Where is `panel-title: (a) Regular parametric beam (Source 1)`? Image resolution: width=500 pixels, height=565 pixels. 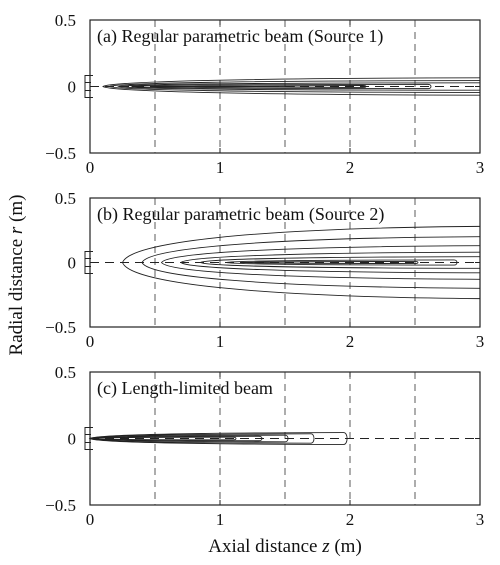 panel-title: (a) Regular parametric beam (Source 1) is located at coordinates (240, 36).